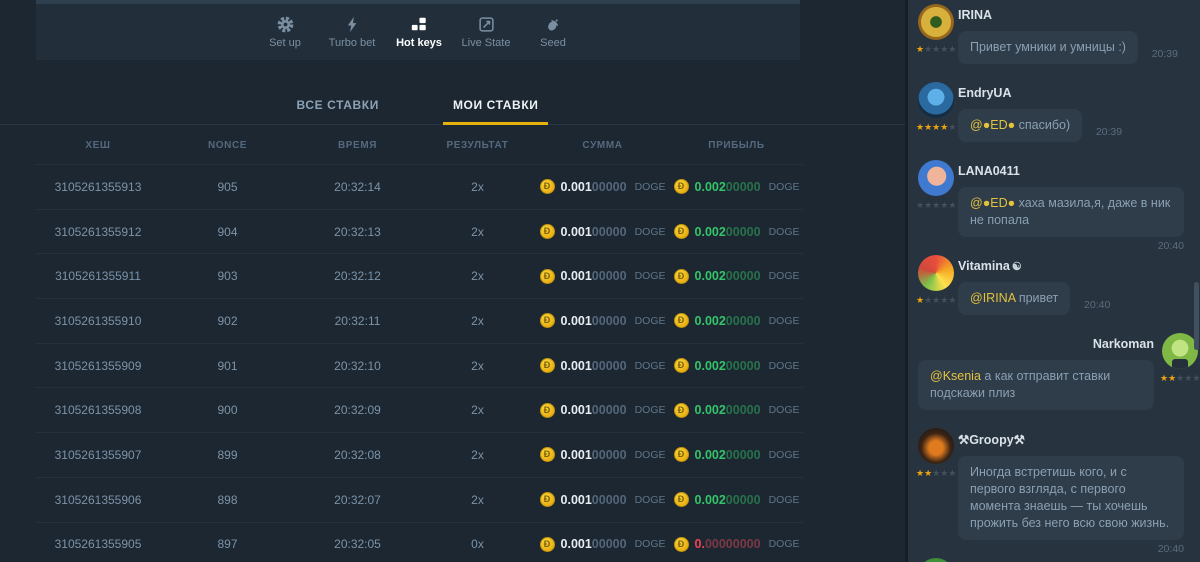  Describe the element at coordinates (98, 145) in the screenshot. I see `column-header: ХЕШ` at that location.